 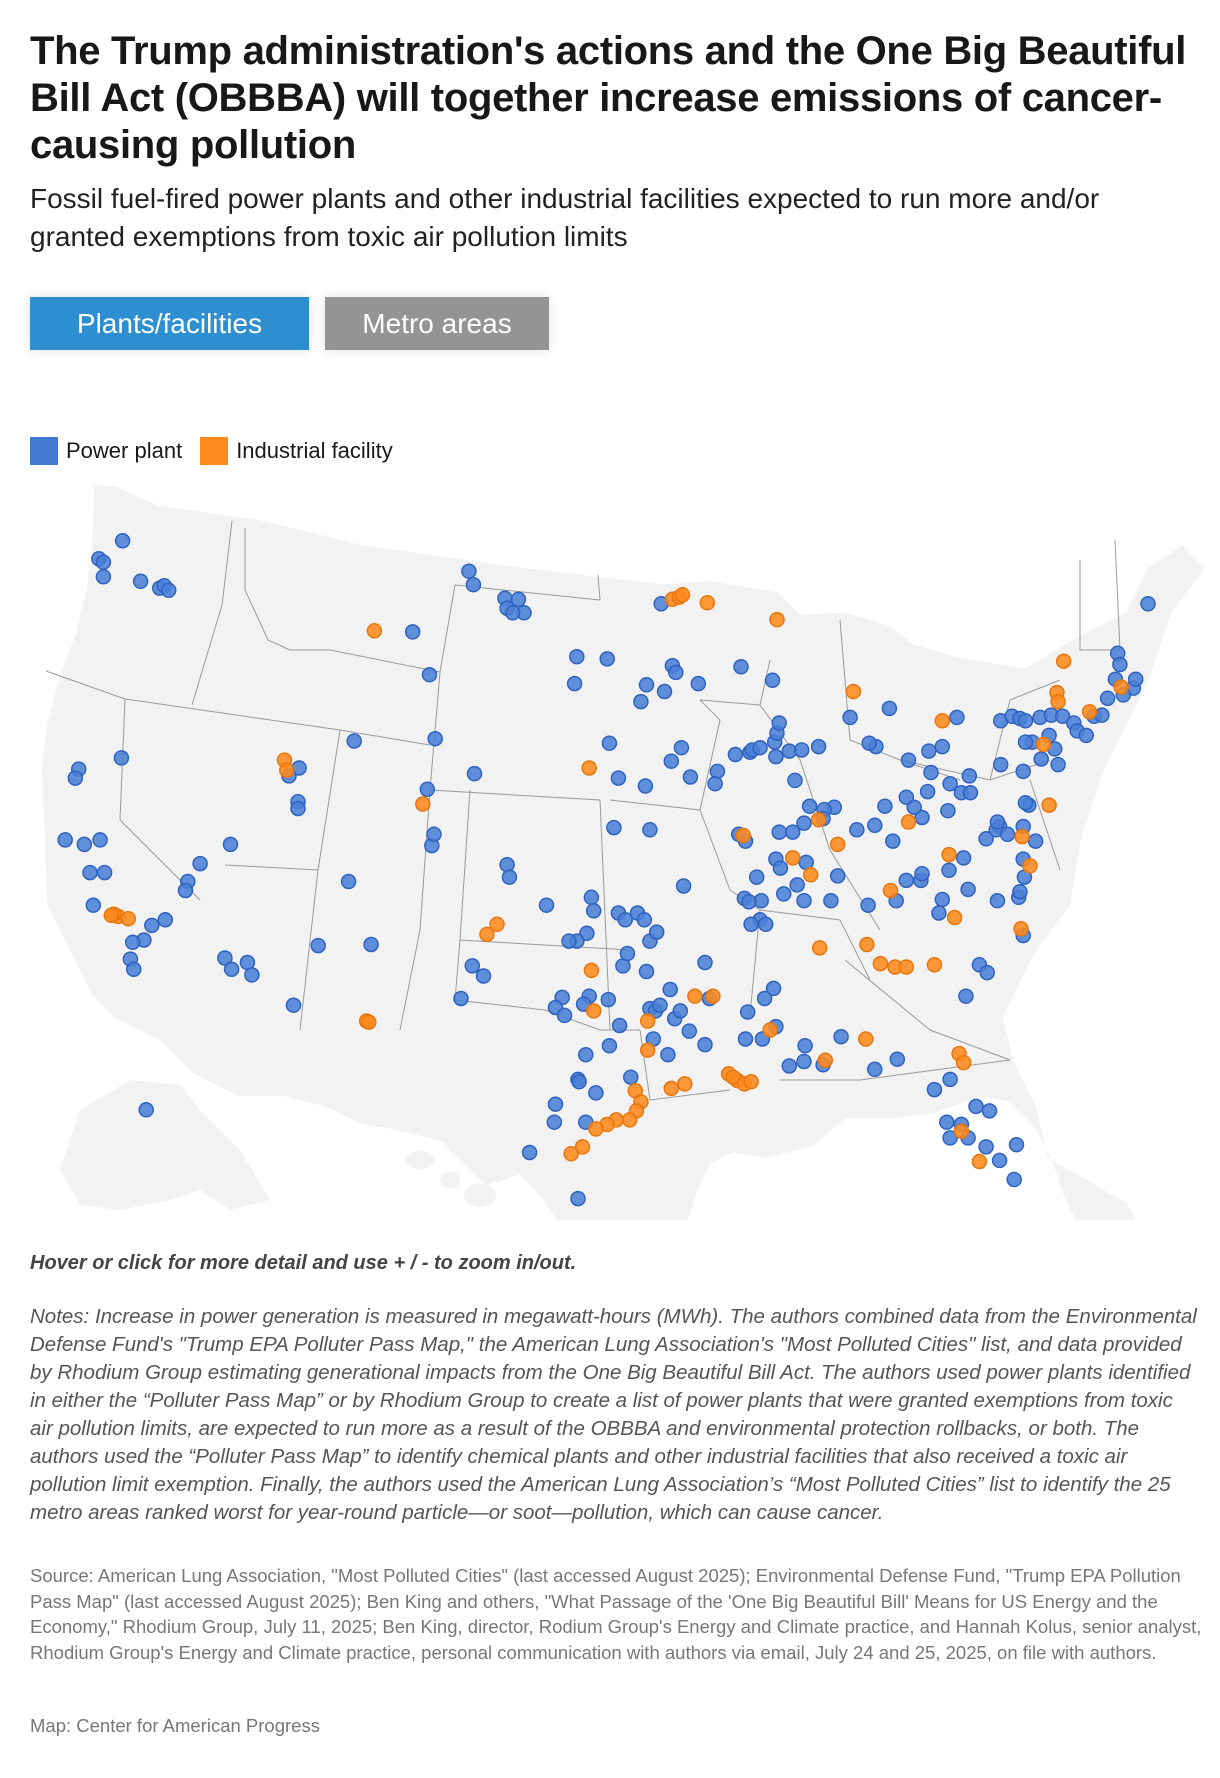 What do you see at coordinates (437, 323) in the screenshot?
I see `tab-metro-areas: Metro areas` at bounding box center [437, 323].